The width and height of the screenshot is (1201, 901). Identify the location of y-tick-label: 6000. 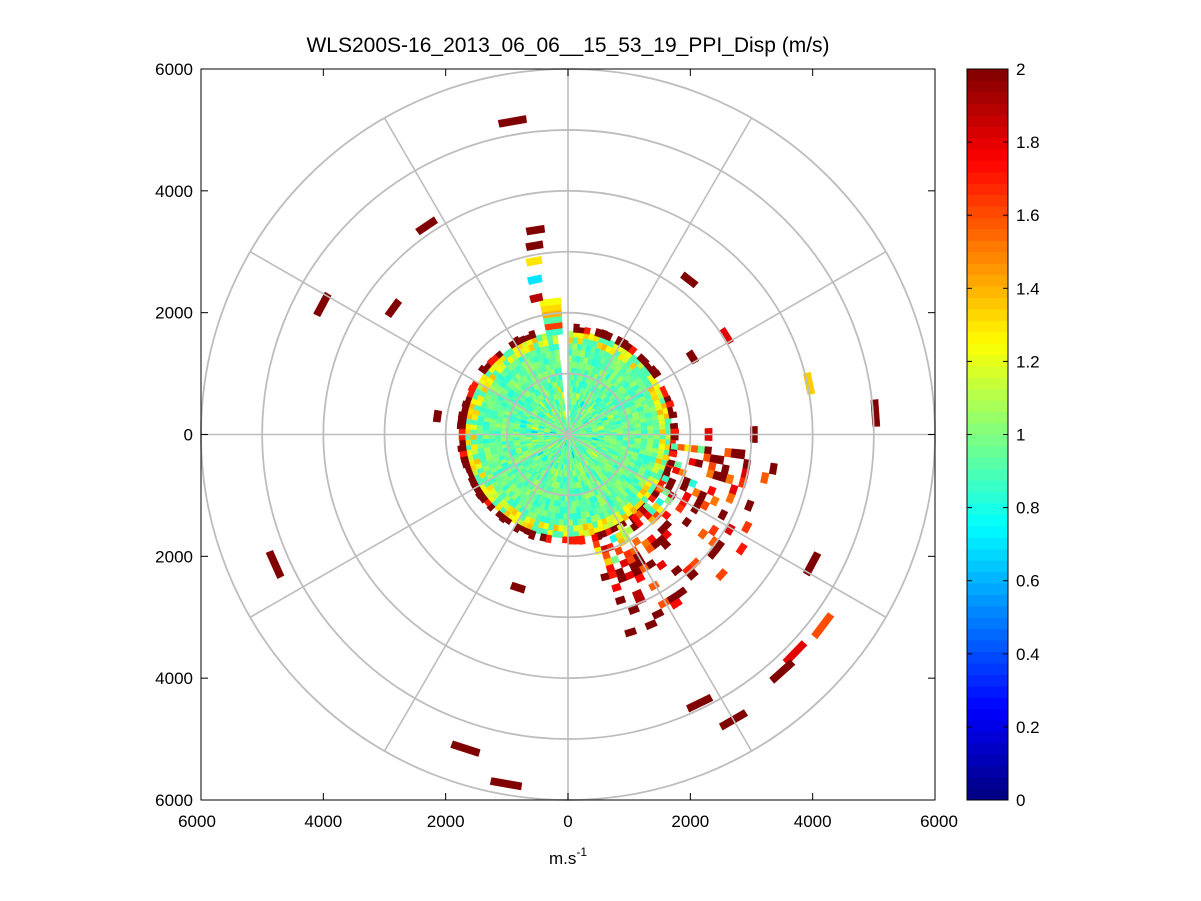
(174, 800).